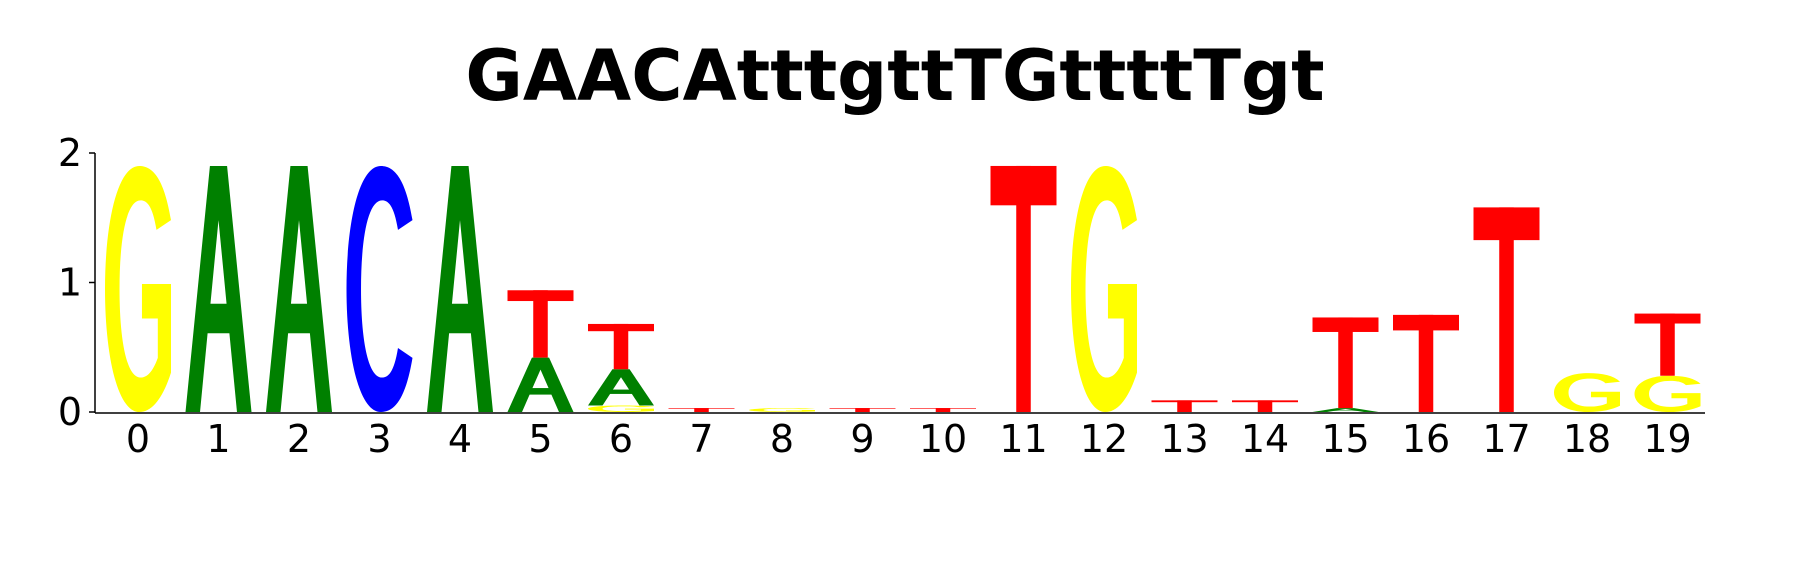 The image size is (1800, 575). What do you see at coordinates (1104, 439) in the screenshot?
I see `x-tick-label: 12` at bounding box center [1104, 439].